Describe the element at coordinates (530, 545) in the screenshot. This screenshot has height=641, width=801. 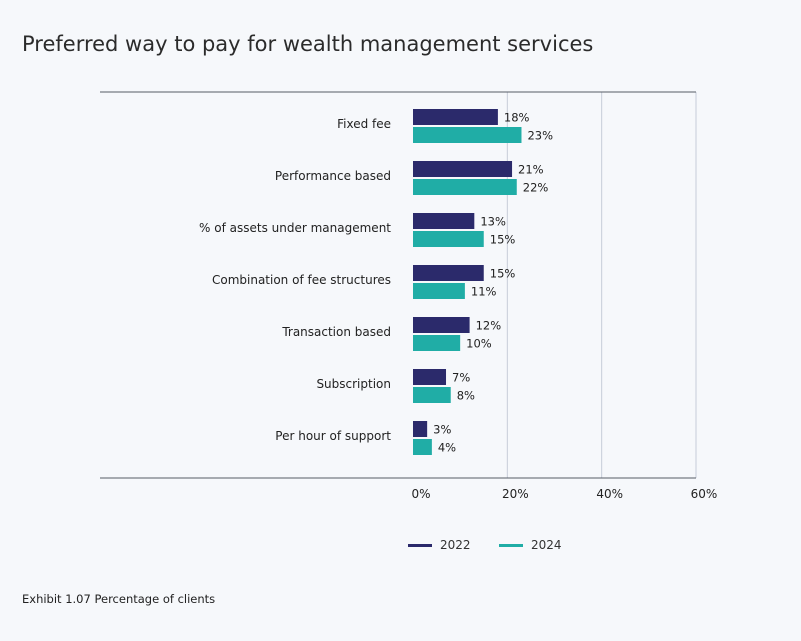
I see `legend-item-2024: 2024` at that location.